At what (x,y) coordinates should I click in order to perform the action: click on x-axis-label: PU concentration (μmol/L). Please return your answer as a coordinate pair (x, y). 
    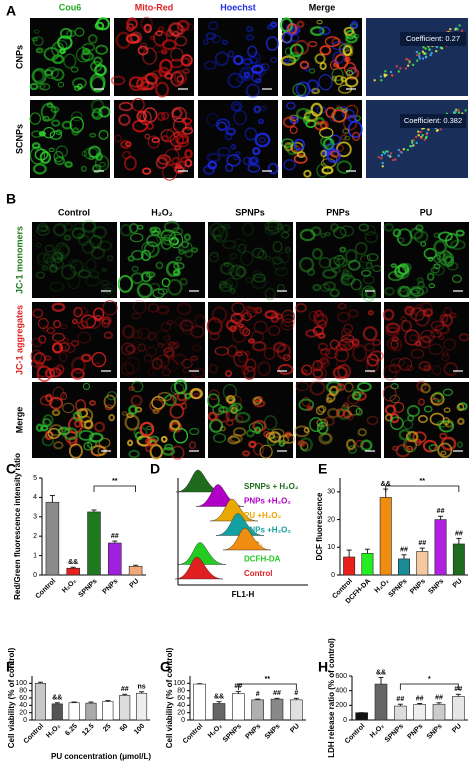
    Looking at the image, I should click on (101, 756).